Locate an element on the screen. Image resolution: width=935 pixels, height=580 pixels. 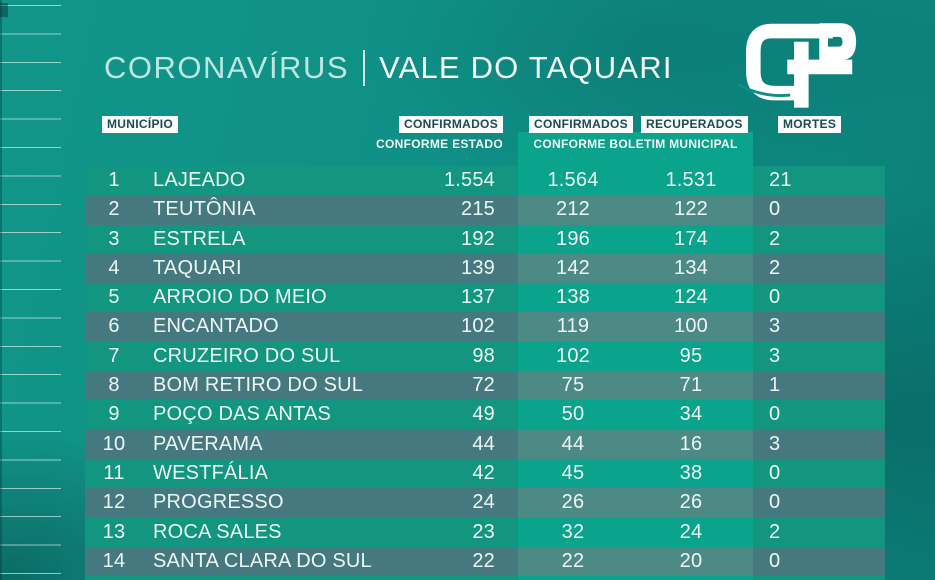
confirmed-municipal-value: 102 is located at coordinates (573, 355).